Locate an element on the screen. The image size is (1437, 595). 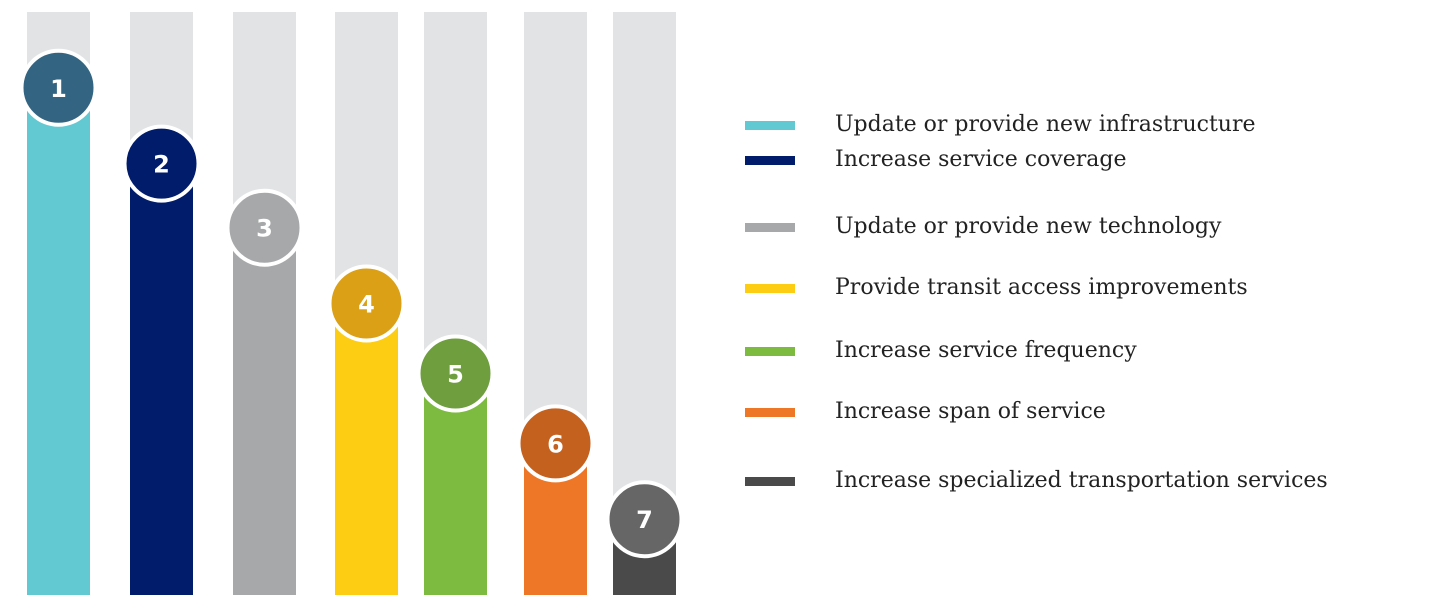
rank-label: 3 is located at coordinates (264, 229).